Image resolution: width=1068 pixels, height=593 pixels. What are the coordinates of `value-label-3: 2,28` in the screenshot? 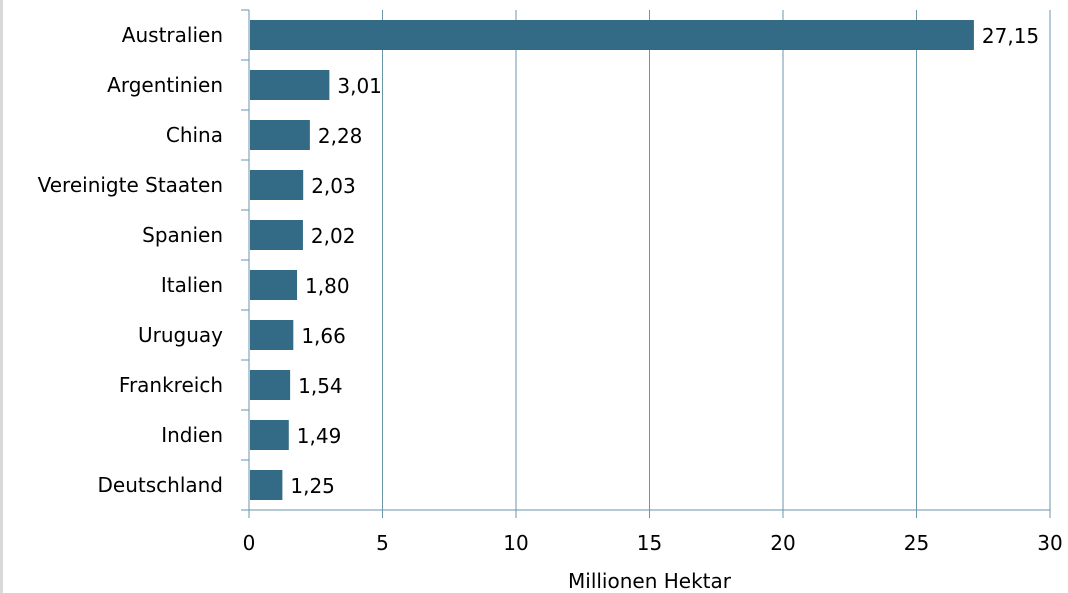 It's located at (340, 136).